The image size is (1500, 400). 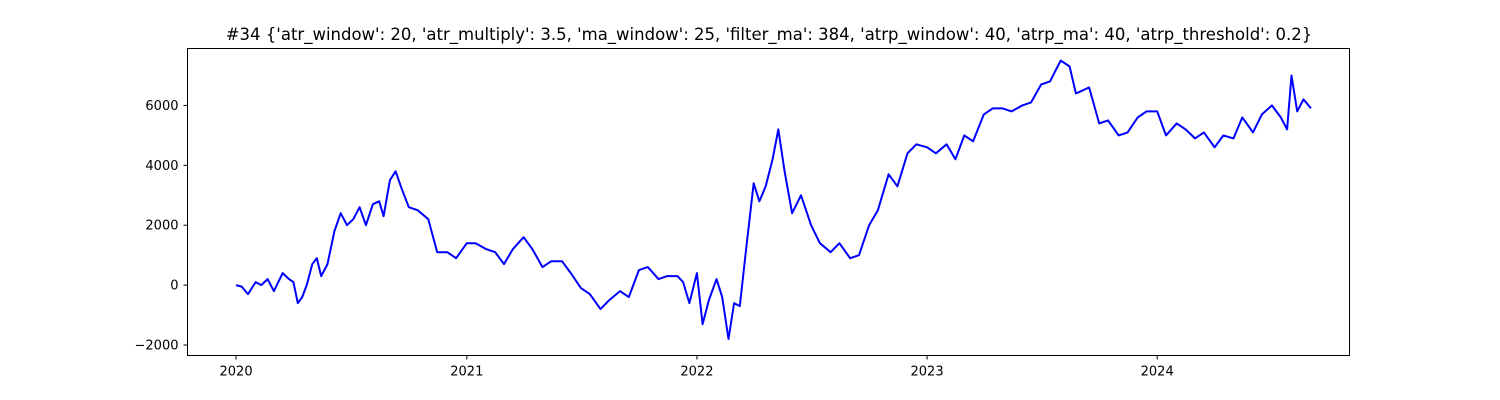 I want to click on y-tick-label: 2000, so click(x=161, y=226).